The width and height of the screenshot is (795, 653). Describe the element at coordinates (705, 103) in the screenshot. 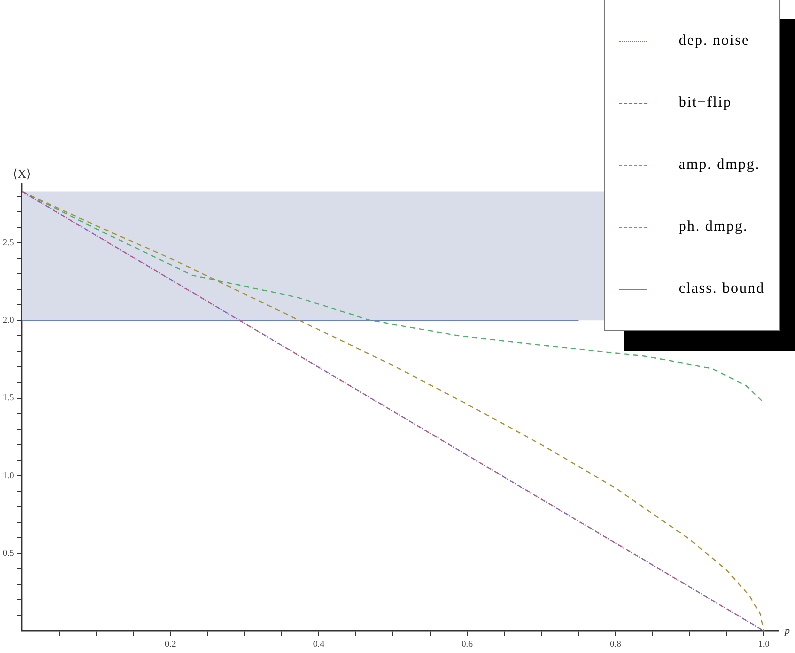

I see `legend-label: bit−flip` at that location.